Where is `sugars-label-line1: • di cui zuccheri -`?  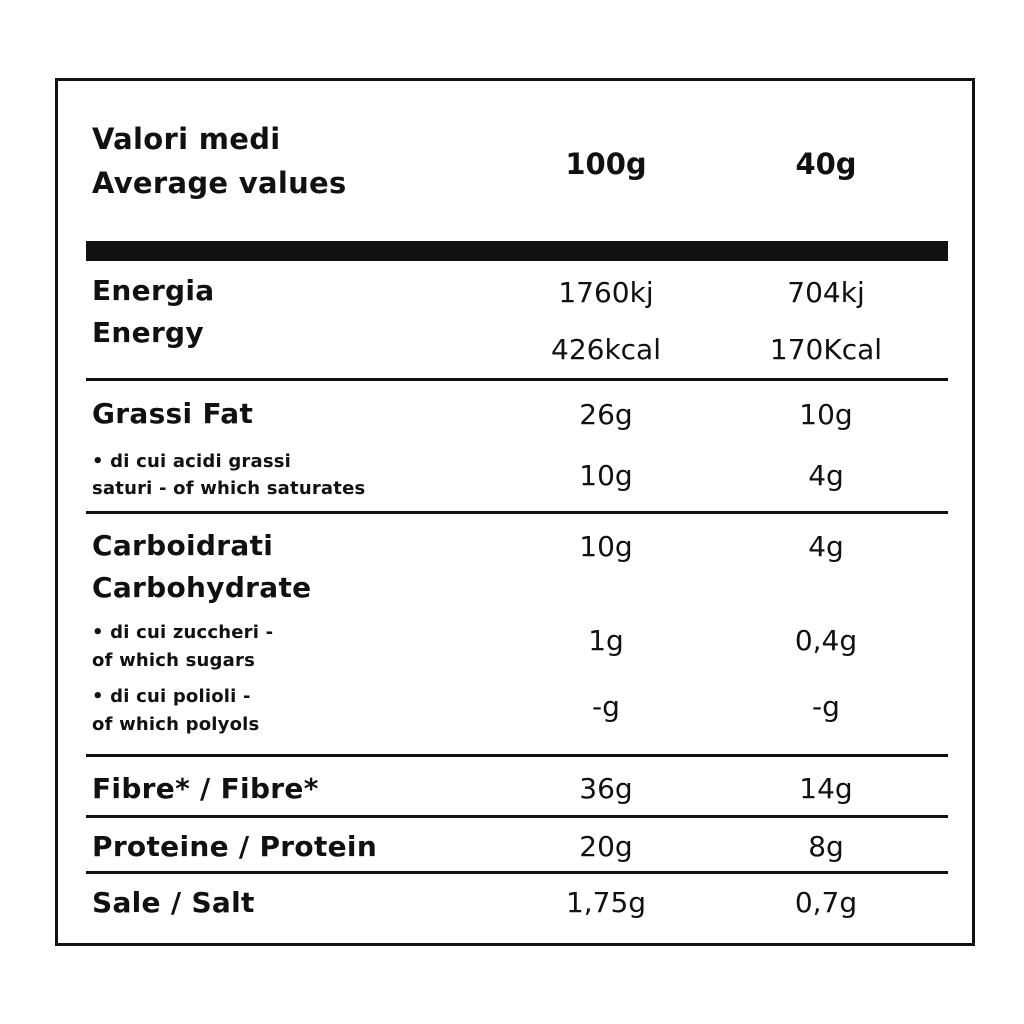
sugars-label-line1: • di cui zuccheri - is located at coordinates (183, 632).